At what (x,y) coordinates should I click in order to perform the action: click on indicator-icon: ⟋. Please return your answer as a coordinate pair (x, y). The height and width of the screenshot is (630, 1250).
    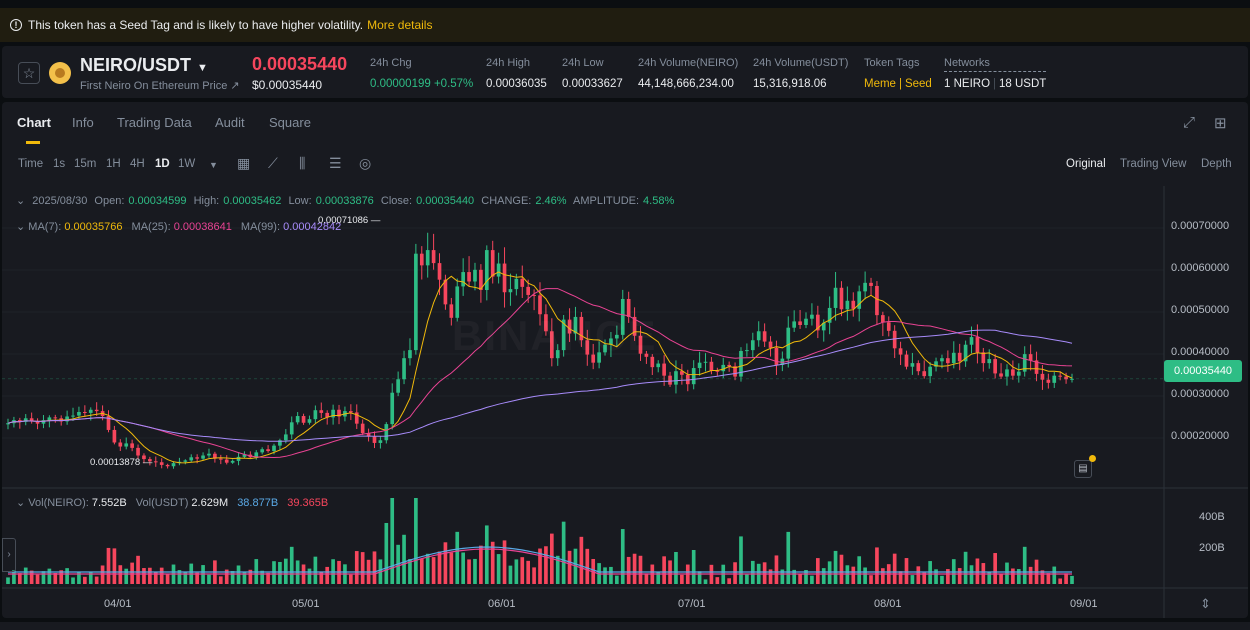
    Looking at the image, I should click on (273, 163).